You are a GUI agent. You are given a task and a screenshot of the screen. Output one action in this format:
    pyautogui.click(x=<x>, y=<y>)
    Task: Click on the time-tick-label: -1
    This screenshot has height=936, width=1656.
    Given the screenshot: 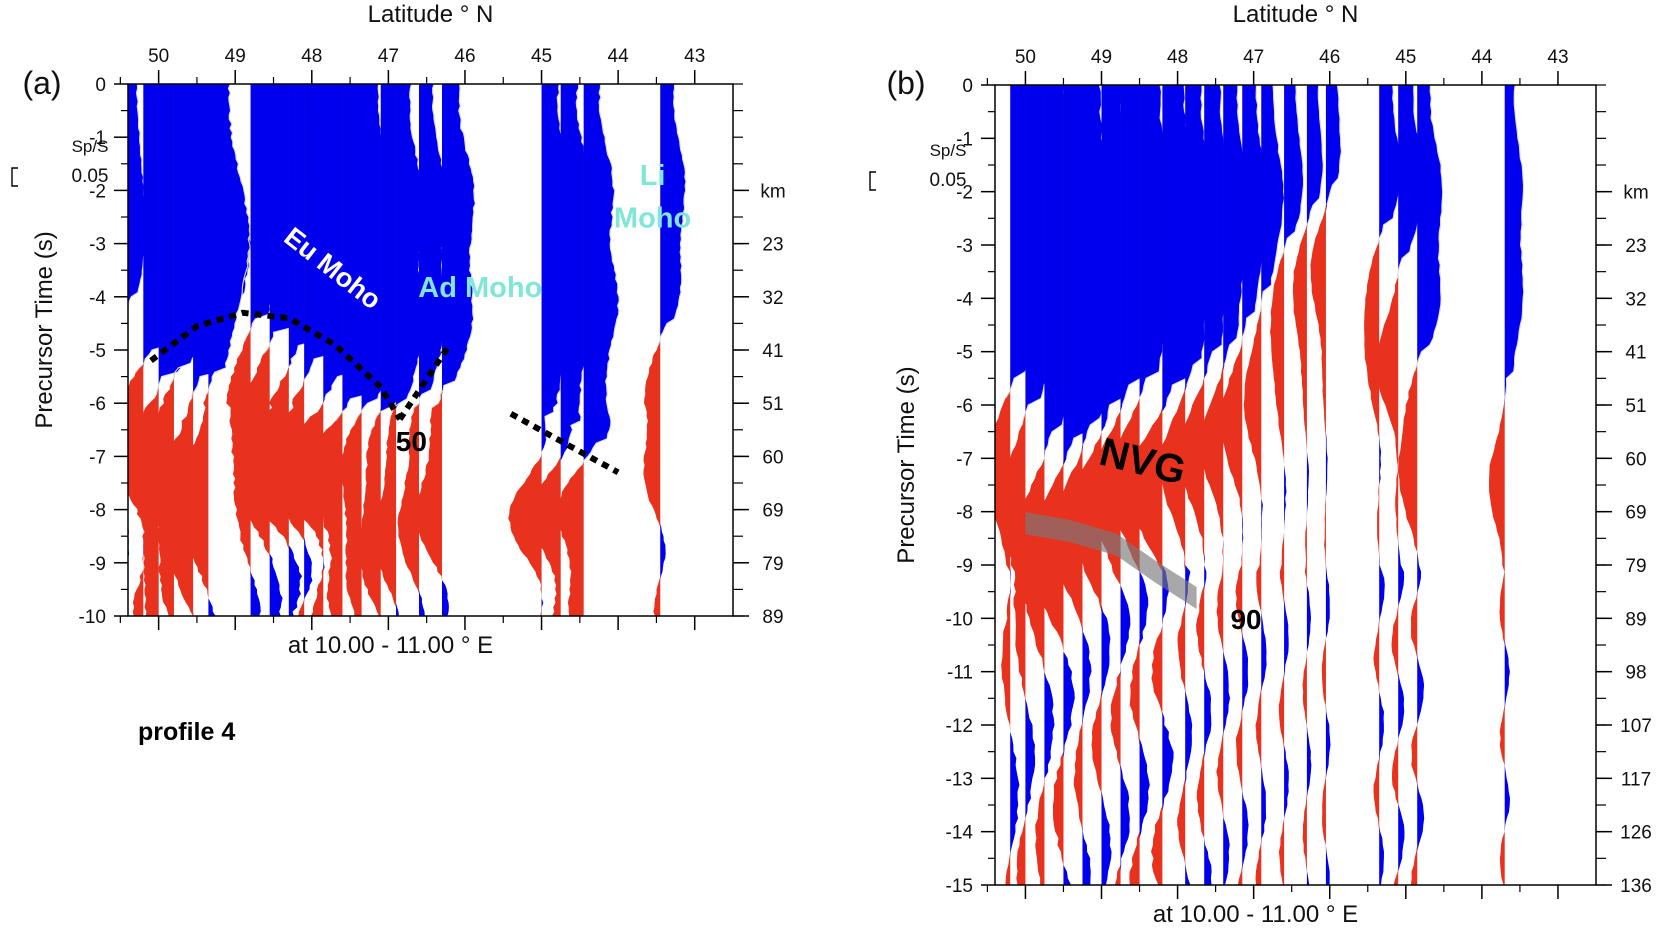 What is the action you would take?
    pyautogui.click(x=964, y=139)
    